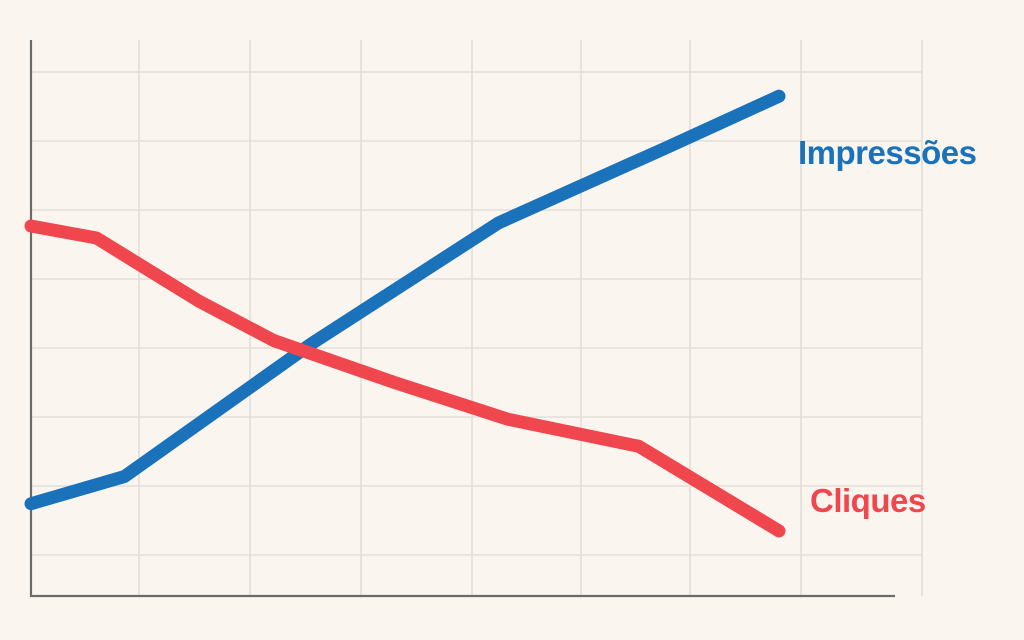 The image size is (1024, 640). What do you see at coordinates (887, 152) in the screenshot?
I see `series-label-impressoes: Impressões` at bounding box center [887, 152].